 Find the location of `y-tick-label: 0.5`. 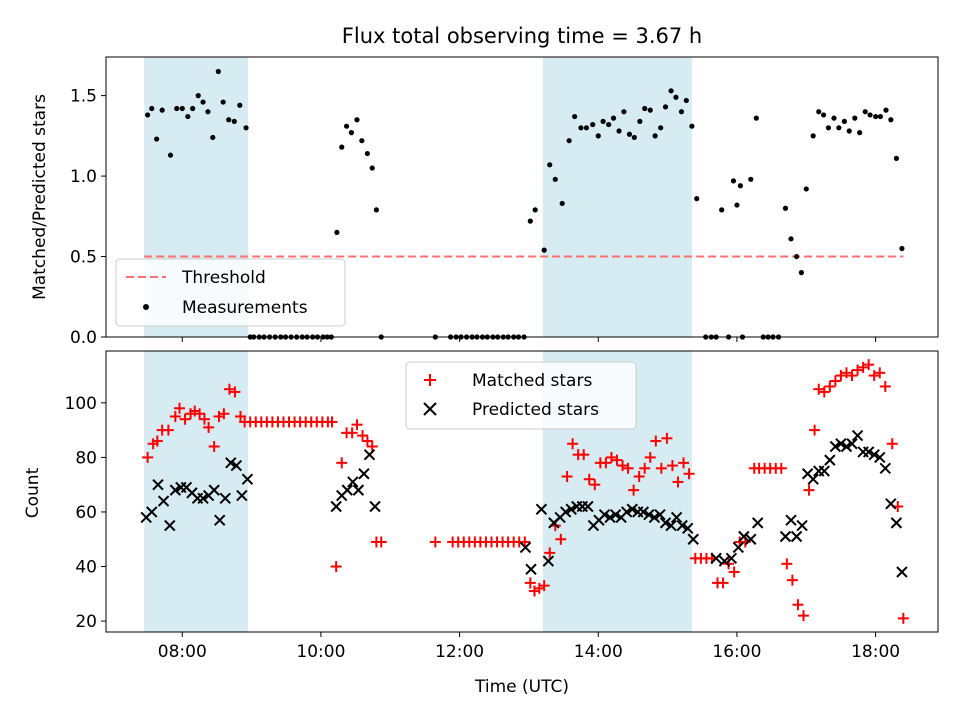

y-tick-label: 0.5 is located at coordinates (83, 258).